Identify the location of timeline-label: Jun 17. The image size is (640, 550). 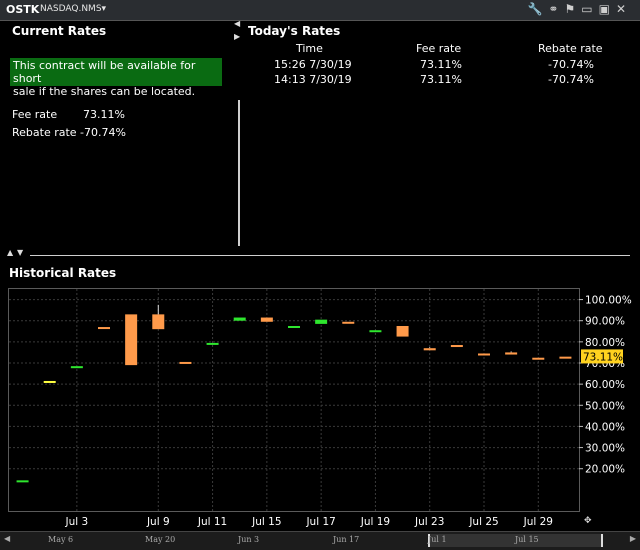
(346, 539).